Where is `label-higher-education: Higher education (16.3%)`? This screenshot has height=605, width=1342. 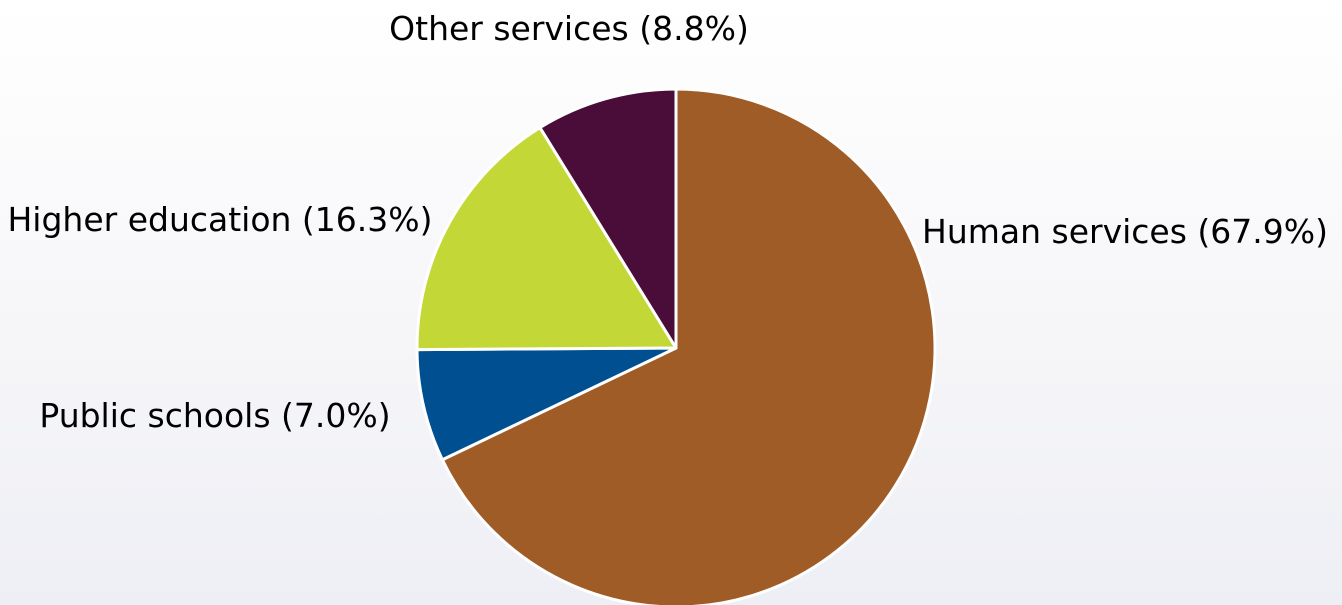 label-higher-education: Higher education (16.3%) is located at coordinates (219, 219).